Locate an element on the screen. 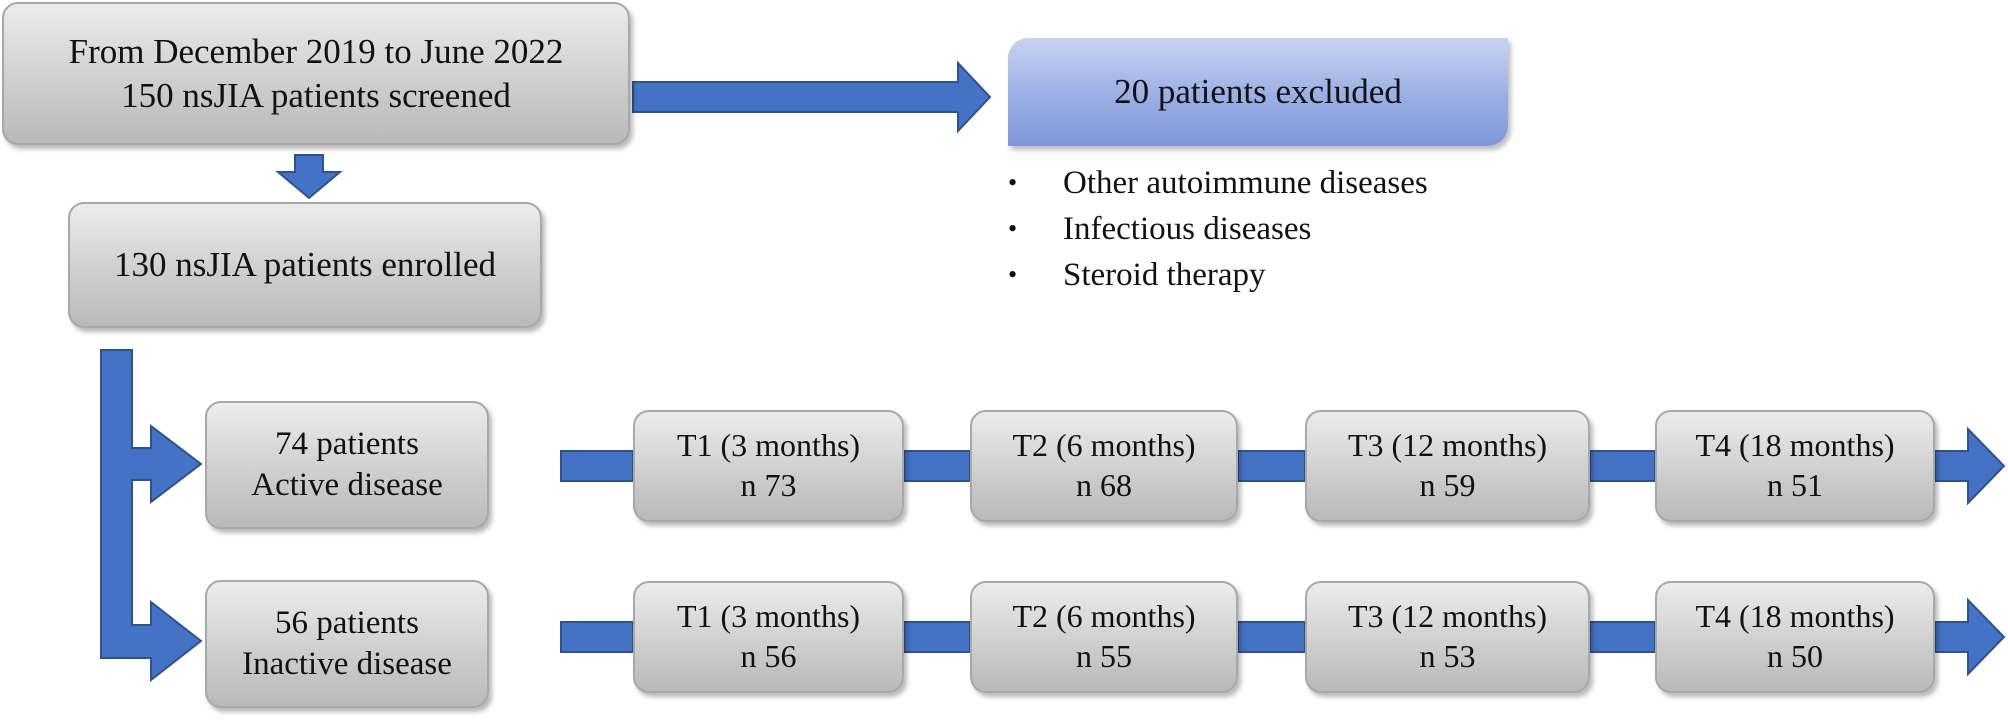 This screenshot has height=728, width=2008. enrolled-box: 130 nsJIA patients enrolled is located at coordinates (305, 265).